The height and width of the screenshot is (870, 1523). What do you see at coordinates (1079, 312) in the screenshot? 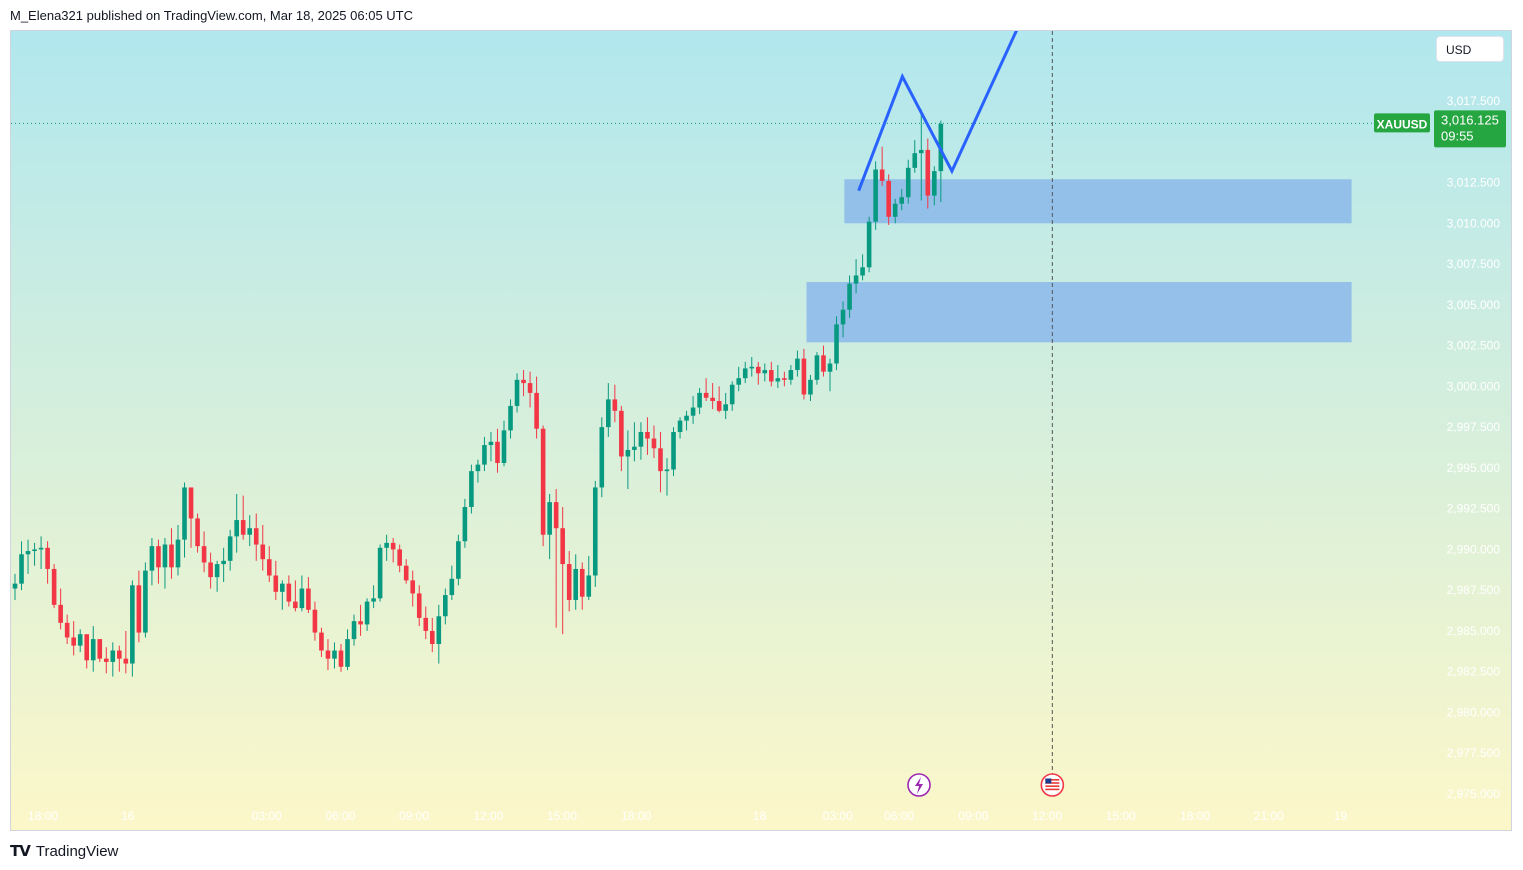
I see `demand-zone` at bounding box center [1079, 312].